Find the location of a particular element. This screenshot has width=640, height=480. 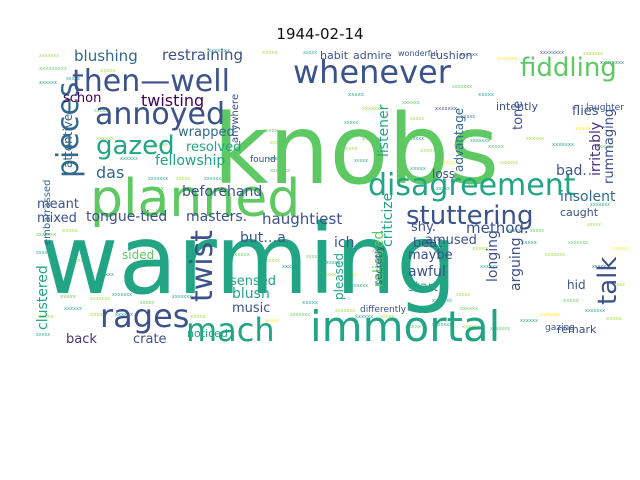

cloud-word-schon: schon is located at coordinates (82, 98).